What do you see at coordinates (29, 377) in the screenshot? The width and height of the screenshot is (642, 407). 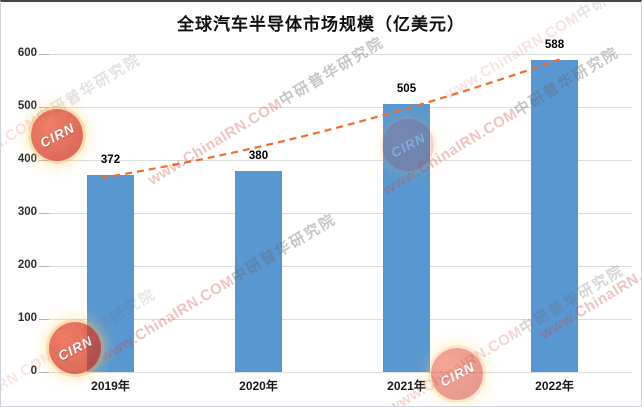 I see `watermark-url: www.ChinaIRN.COM` at bounding box center [29, 377].